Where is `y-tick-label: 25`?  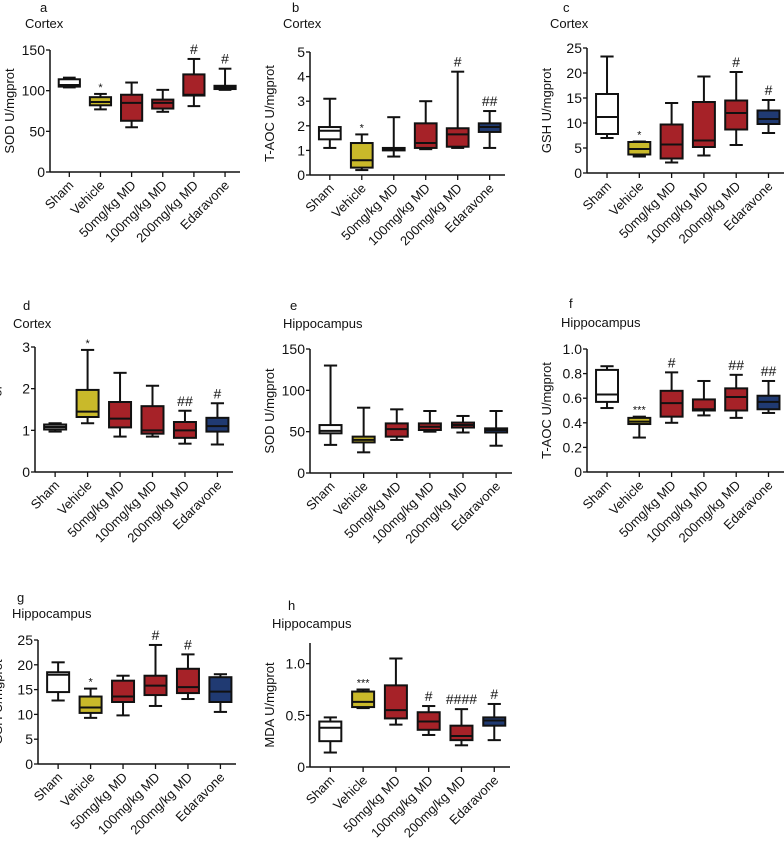
y-tick-label: 25 is located at coordinates (574, 48).